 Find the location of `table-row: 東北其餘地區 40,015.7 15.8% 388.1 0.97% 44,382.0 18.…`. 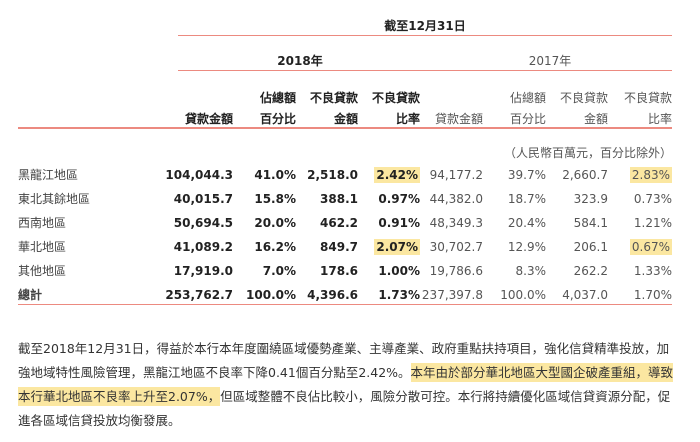

table-row: 東北其餘地區 40,015.7 15.8% 388.1 0.97% 44,382.0 18.… is located at coordinates (350, 199).